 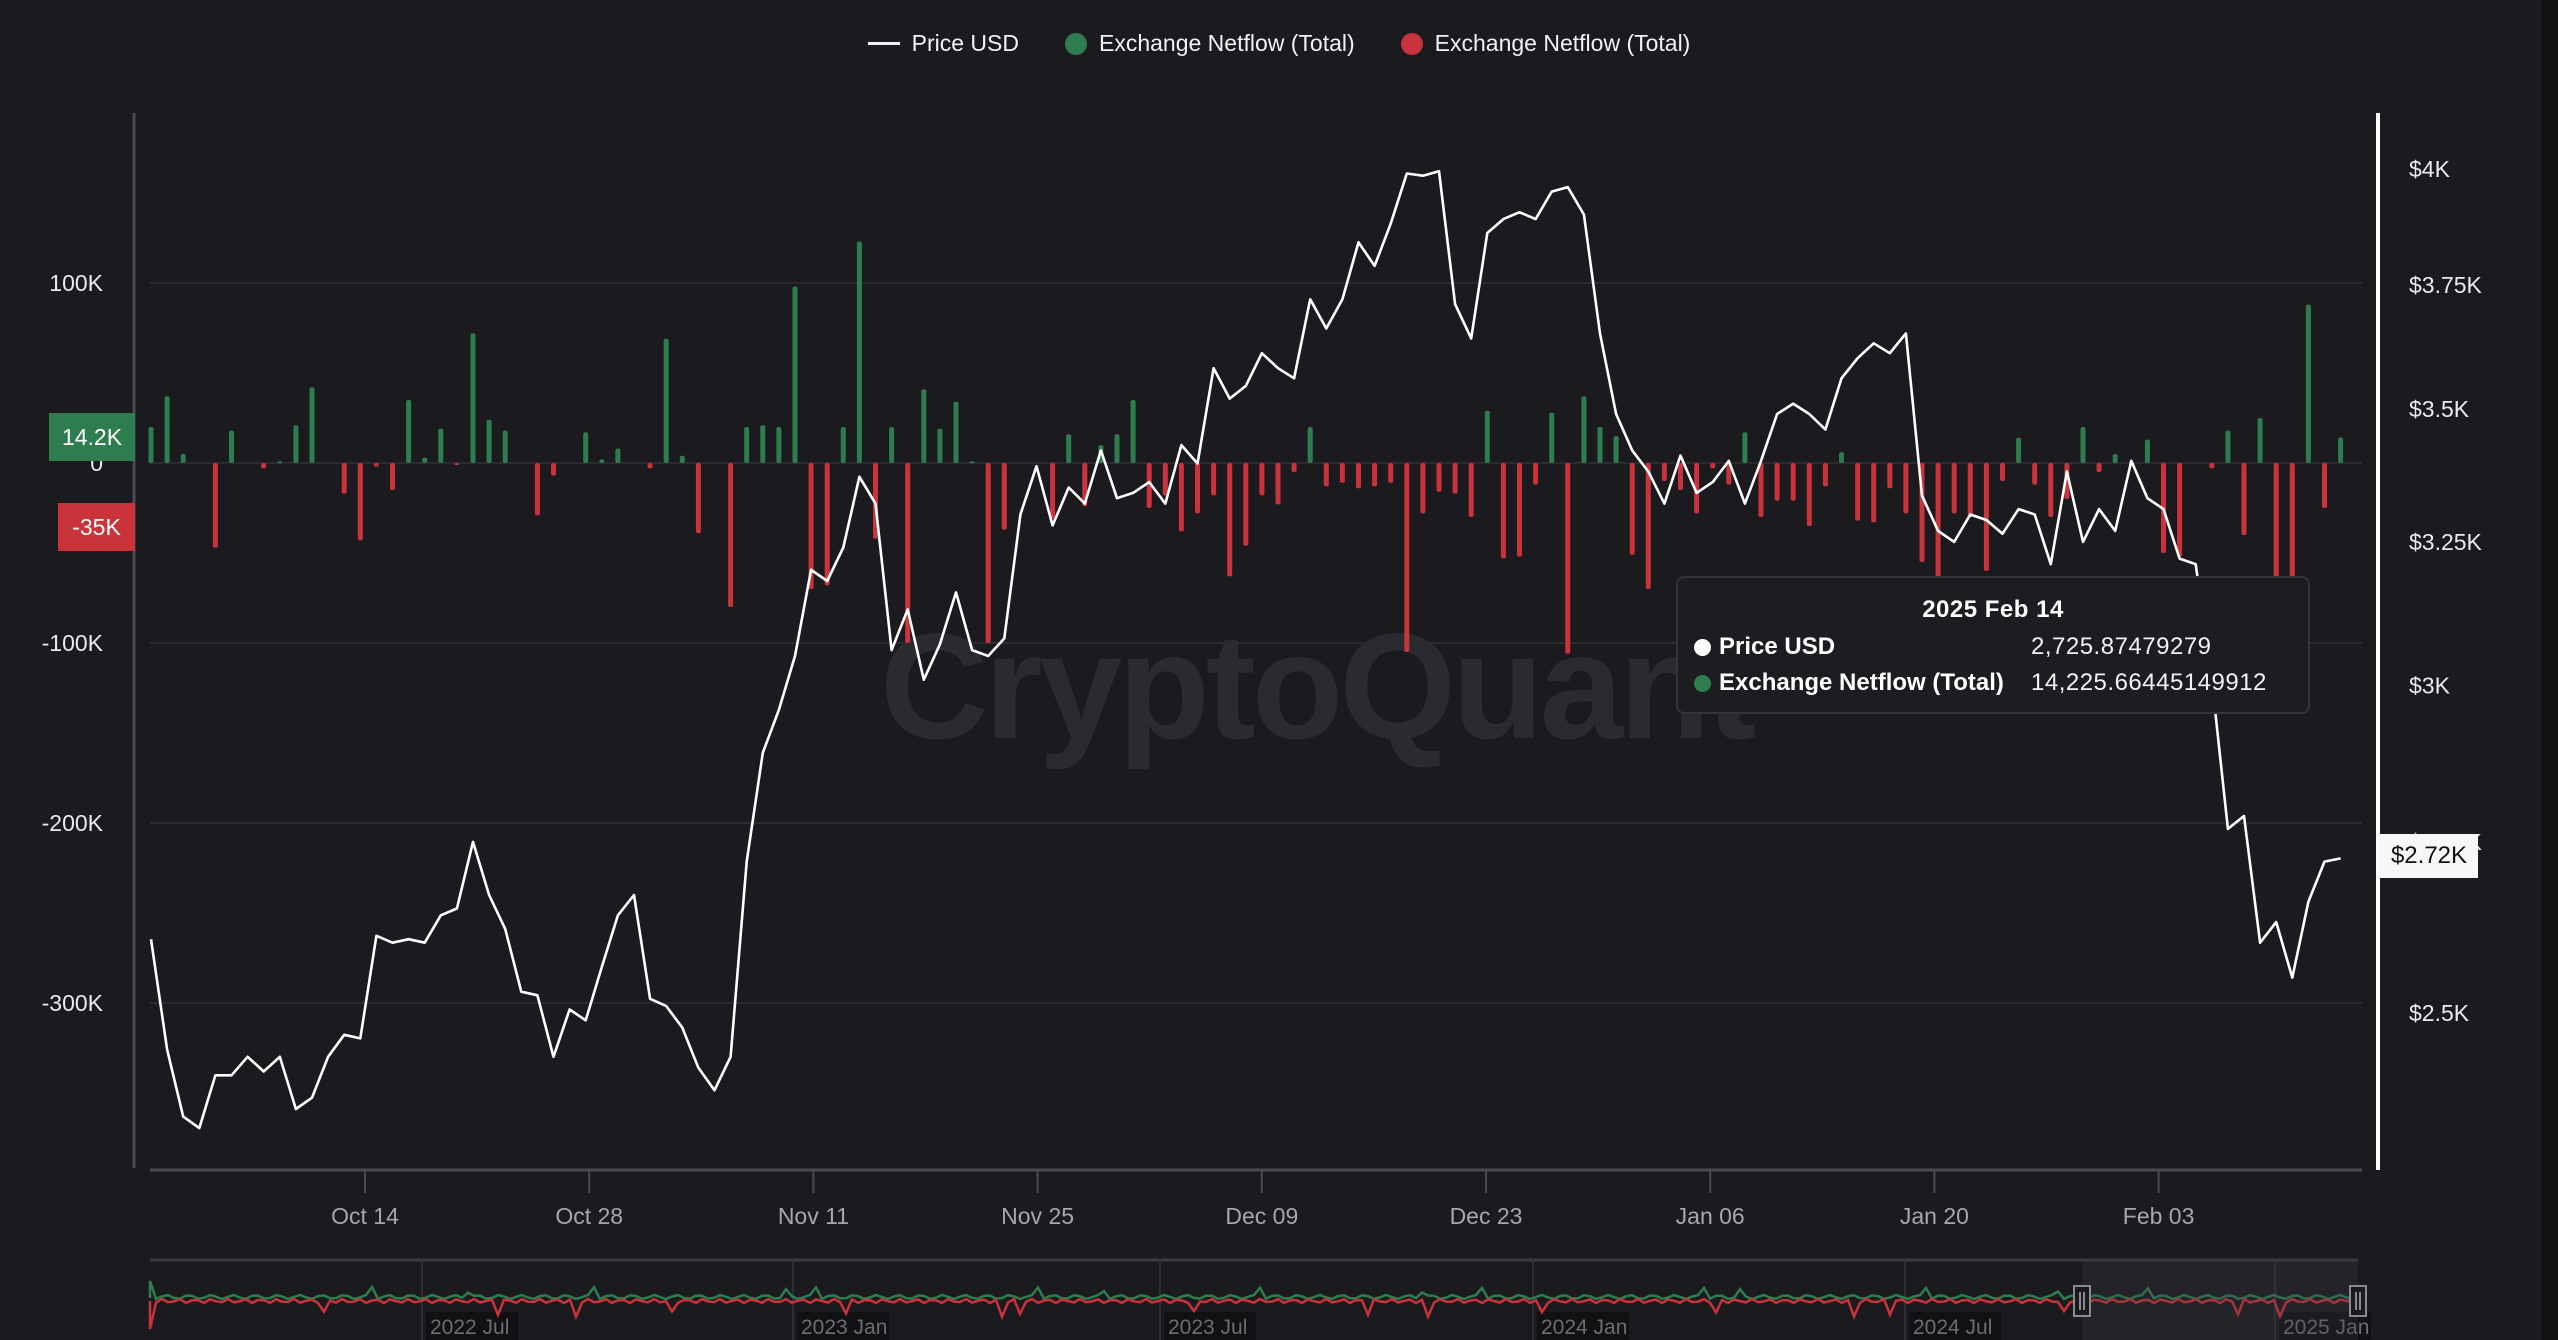 What do you see at coordinates (1777, 646) in the screenshot?
I see `tooltip-price-label: Price USD` at bounding box center [1777, 646].